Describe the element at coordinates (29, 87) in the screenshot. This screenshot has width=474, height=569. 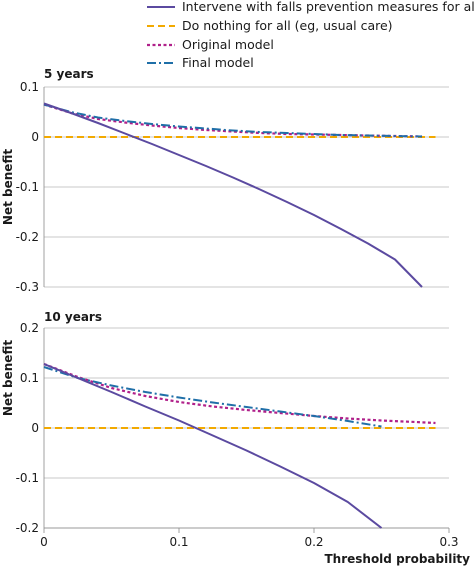
I see `y-tick-label-5-years: 0.1` at that location.